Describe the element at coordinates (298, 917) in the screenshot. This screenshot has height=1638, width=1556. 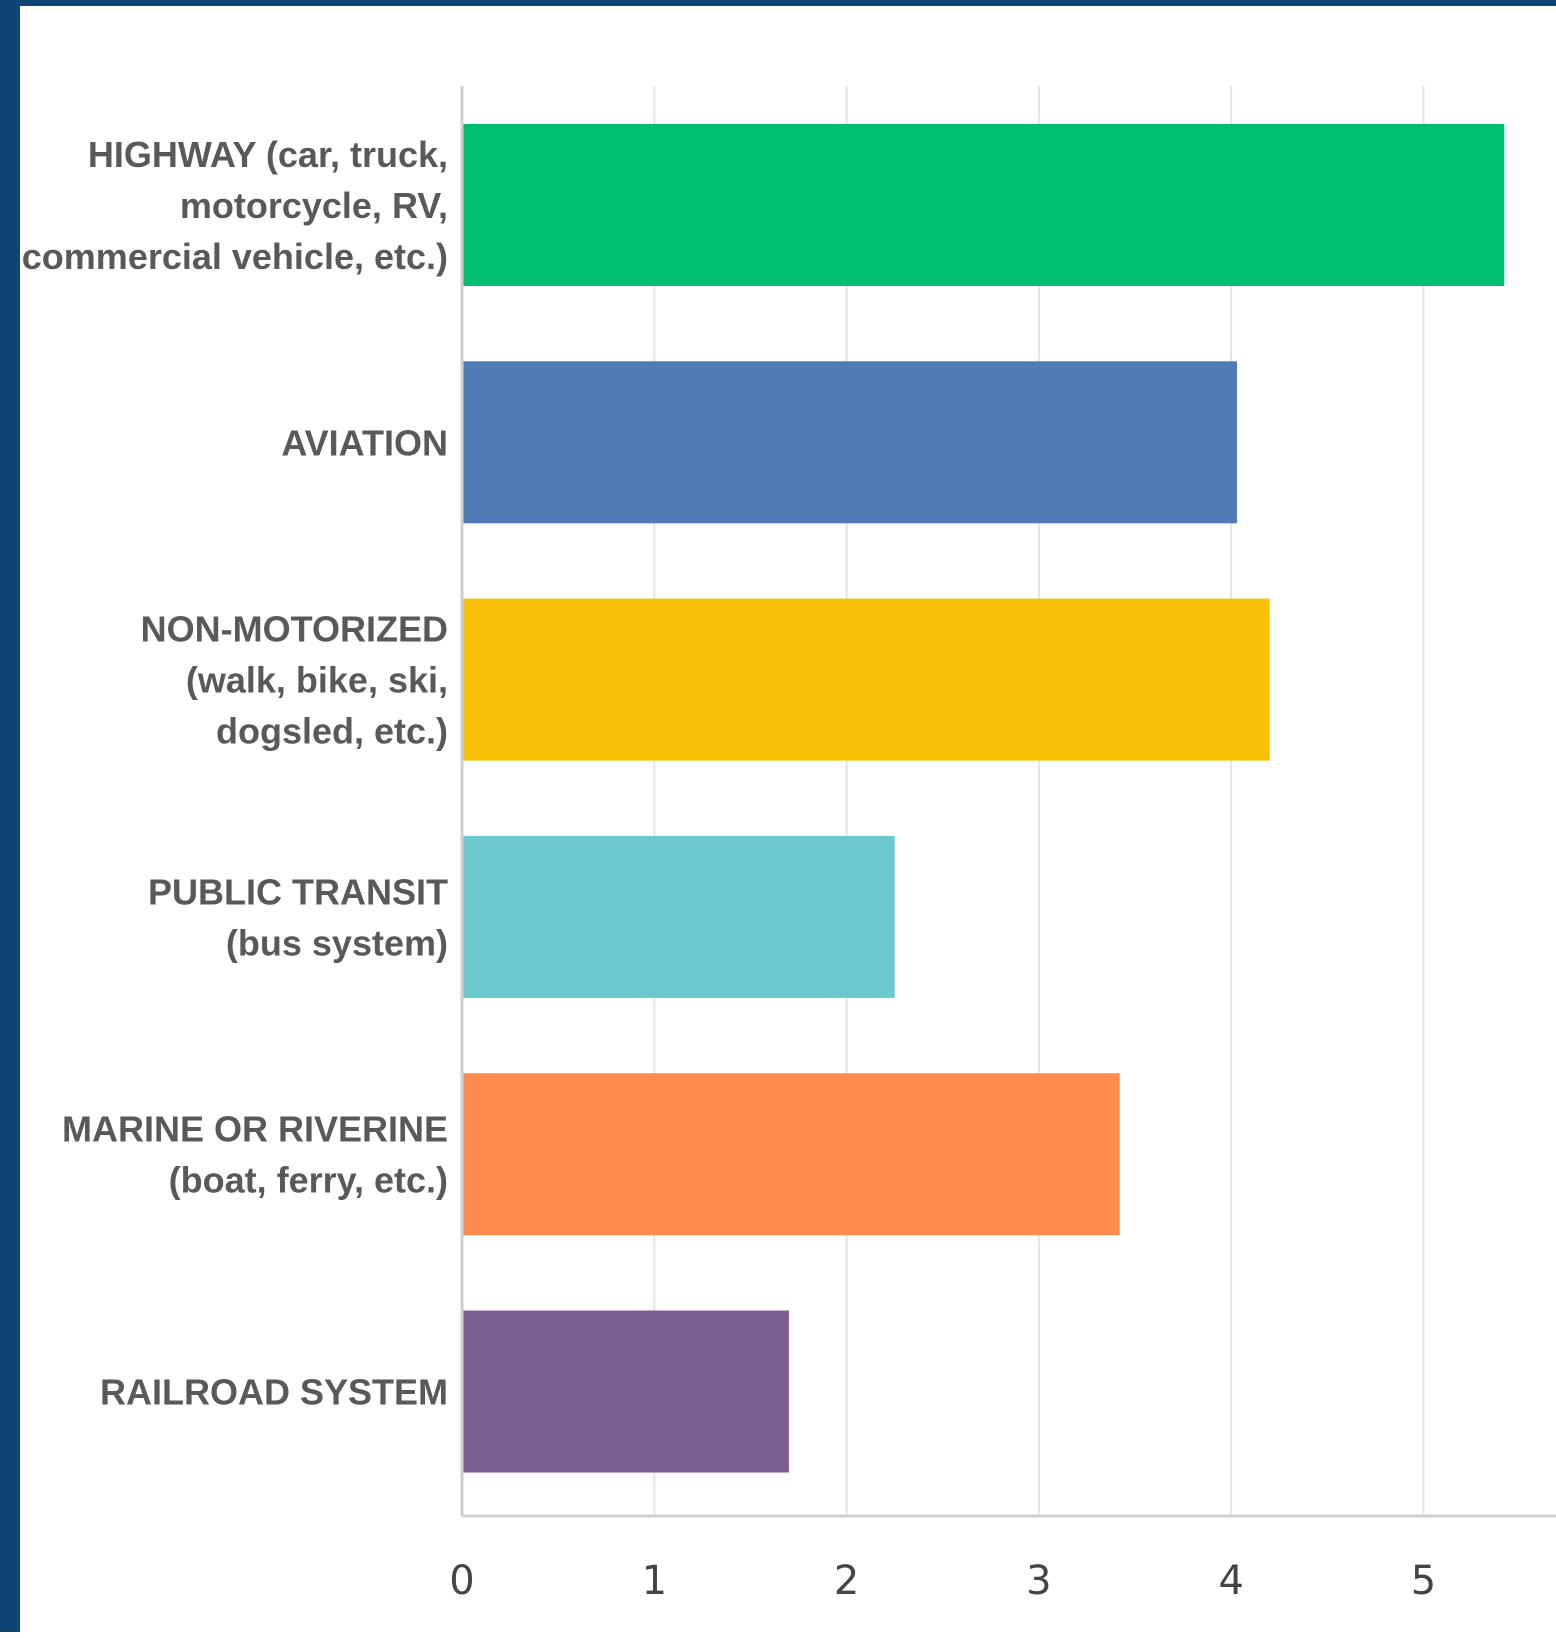
I see `category-label: PUBLIC TRANSIT (bus system)` at that location.